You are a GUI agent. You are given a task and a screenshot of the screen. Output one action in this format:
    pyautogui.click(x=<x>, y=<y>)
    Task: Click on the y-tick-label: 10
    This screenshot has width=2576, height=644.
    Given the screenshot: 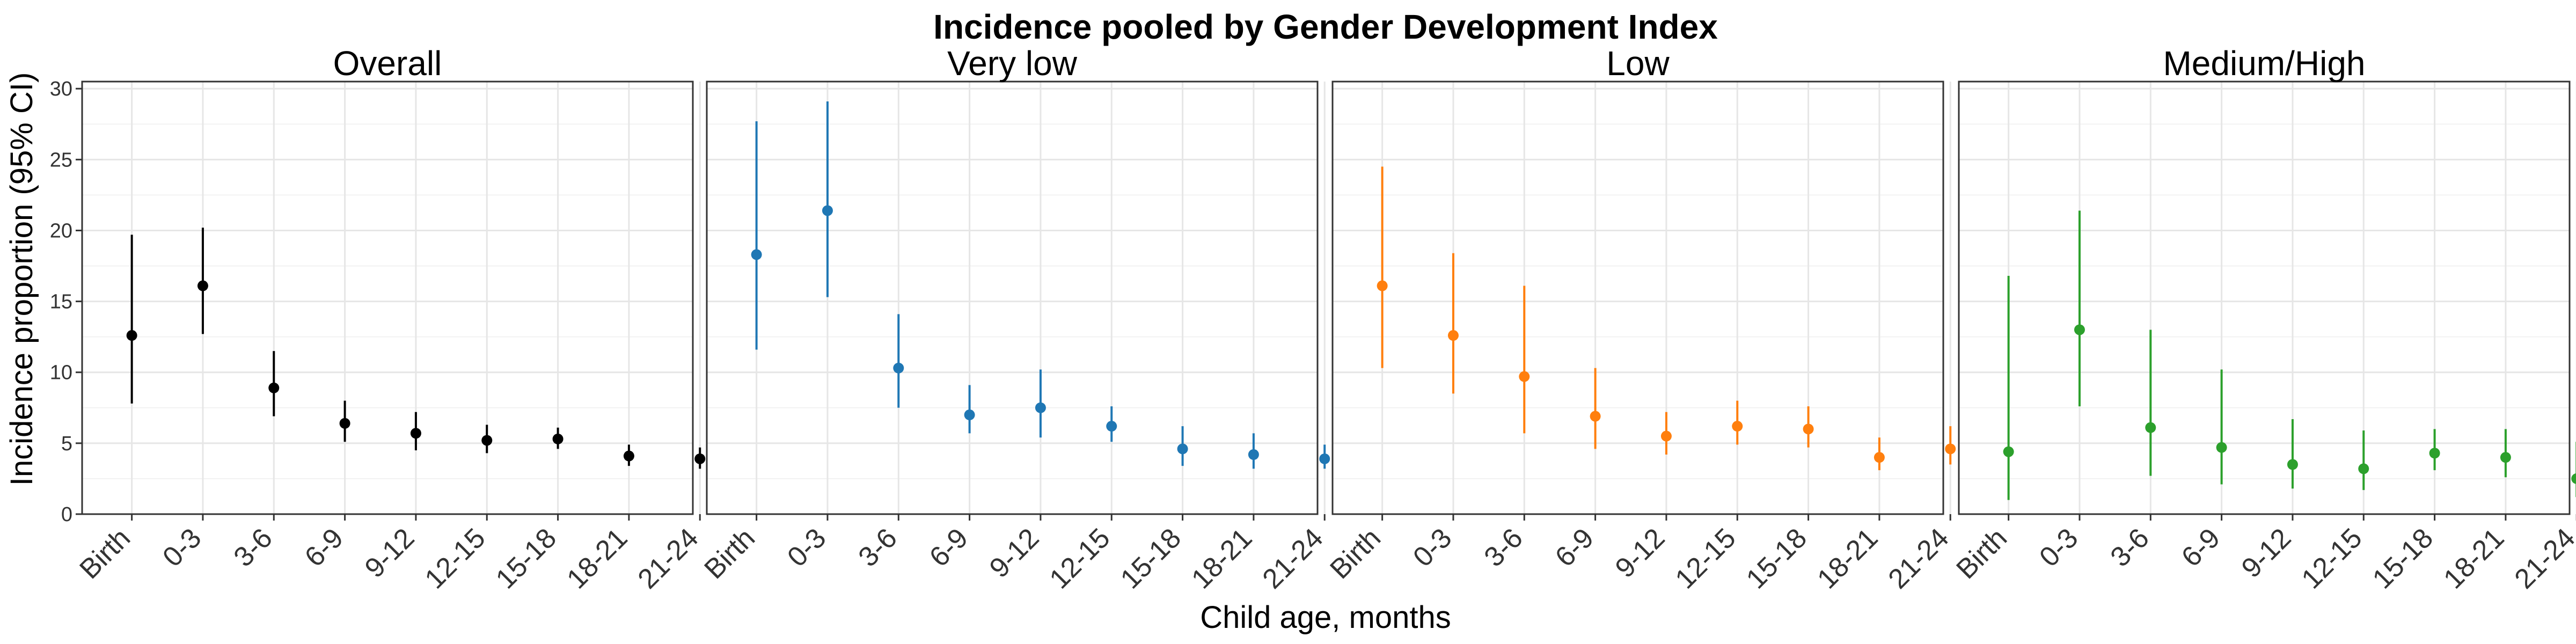 What is the action you would take?
    pyautogui.click(x=61, y=373)
    